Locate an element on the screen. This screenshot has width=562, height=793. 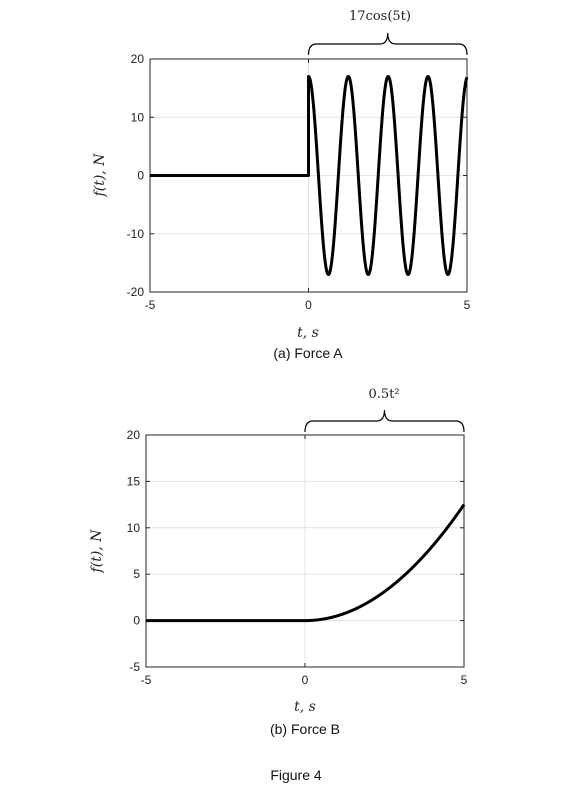
chart-a-y-tick-label: 20 is located at coordinates (138, 59).